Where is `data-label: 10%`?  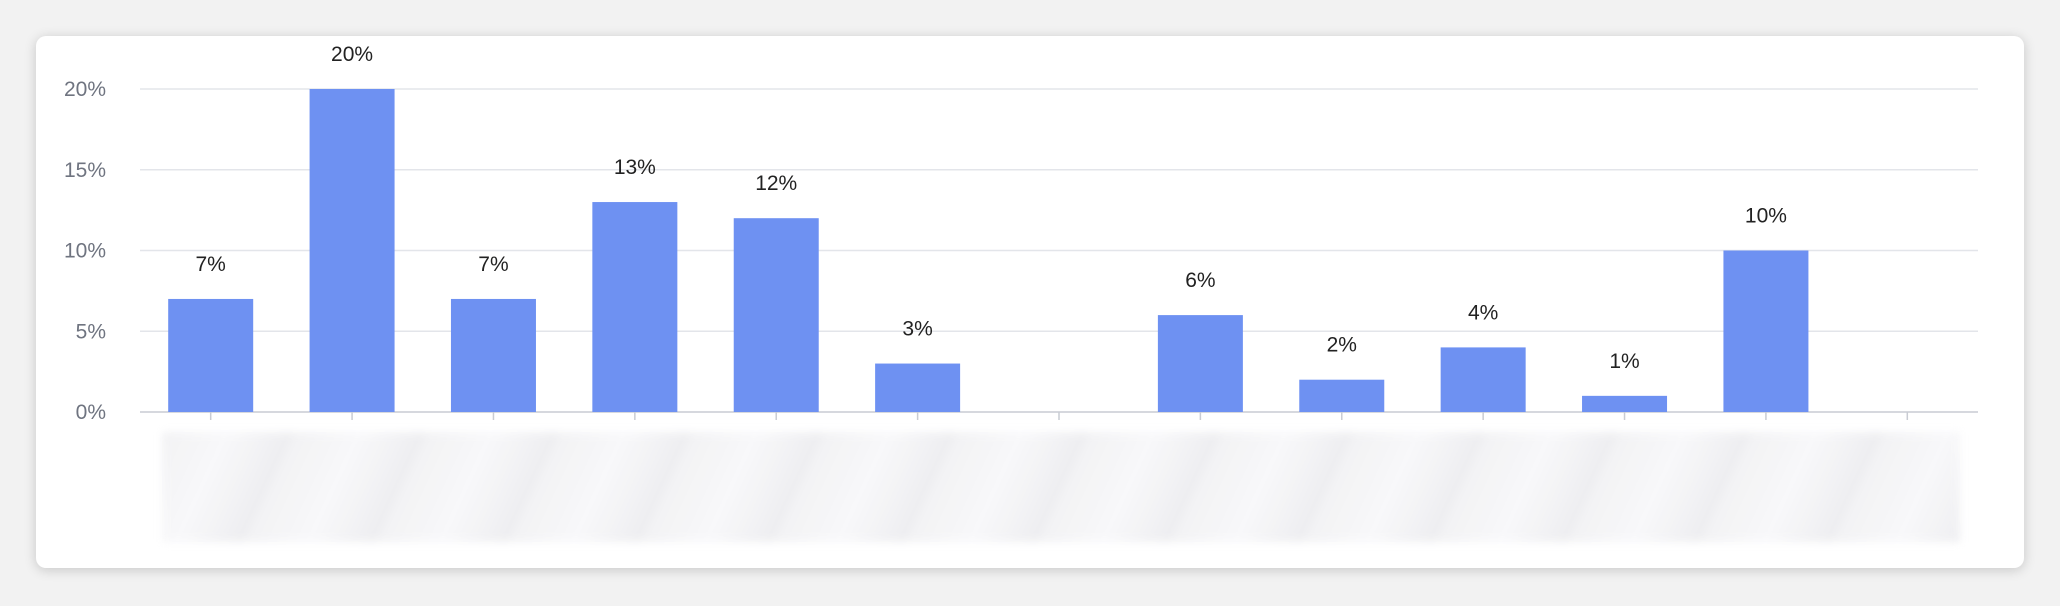 data-label: 10% is located at coordinates (1766, 216).